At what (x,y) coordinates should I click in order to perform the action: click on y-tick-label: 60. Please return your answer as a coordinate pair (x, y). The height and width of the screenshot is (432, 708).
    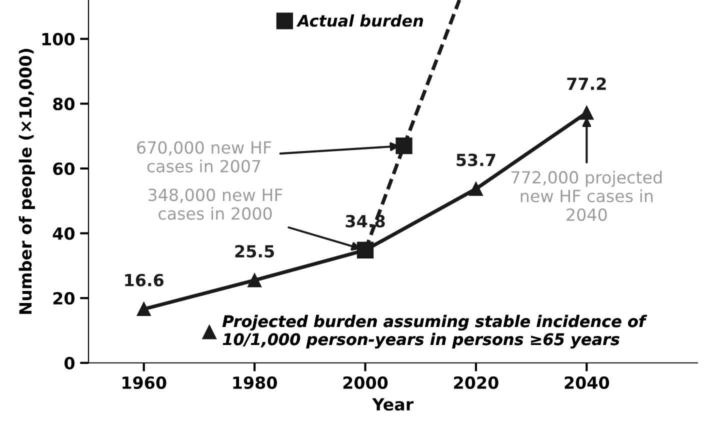
    Looking at the image, I should click on (64, 169).